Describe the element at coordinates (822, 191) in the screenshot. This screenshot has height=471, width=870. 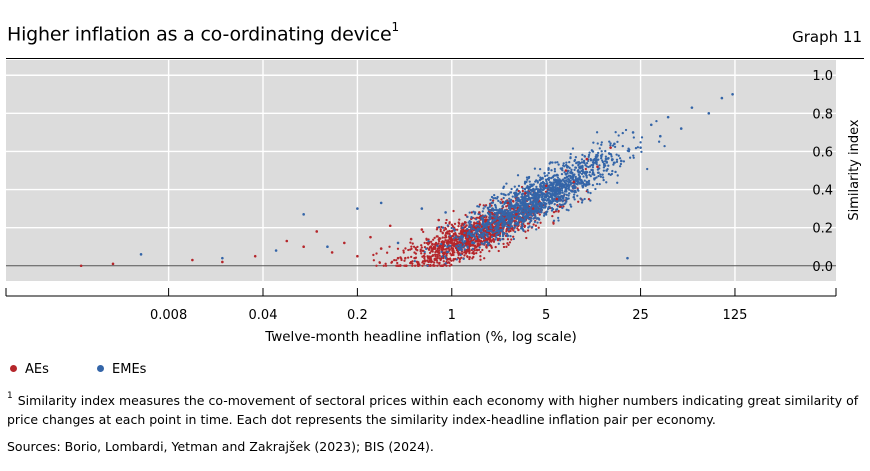
I see `y-tick-label: 0.4` at that location.